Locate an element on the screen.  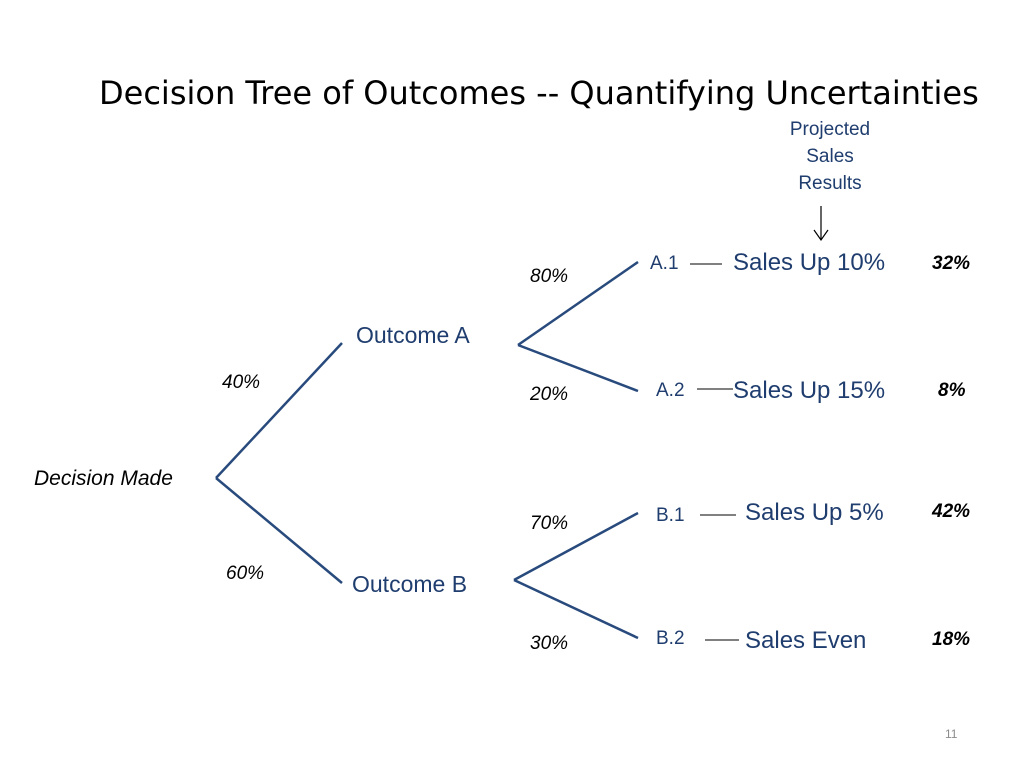
leaf-b1-code: B.1 is located at coordinates (670, 515).